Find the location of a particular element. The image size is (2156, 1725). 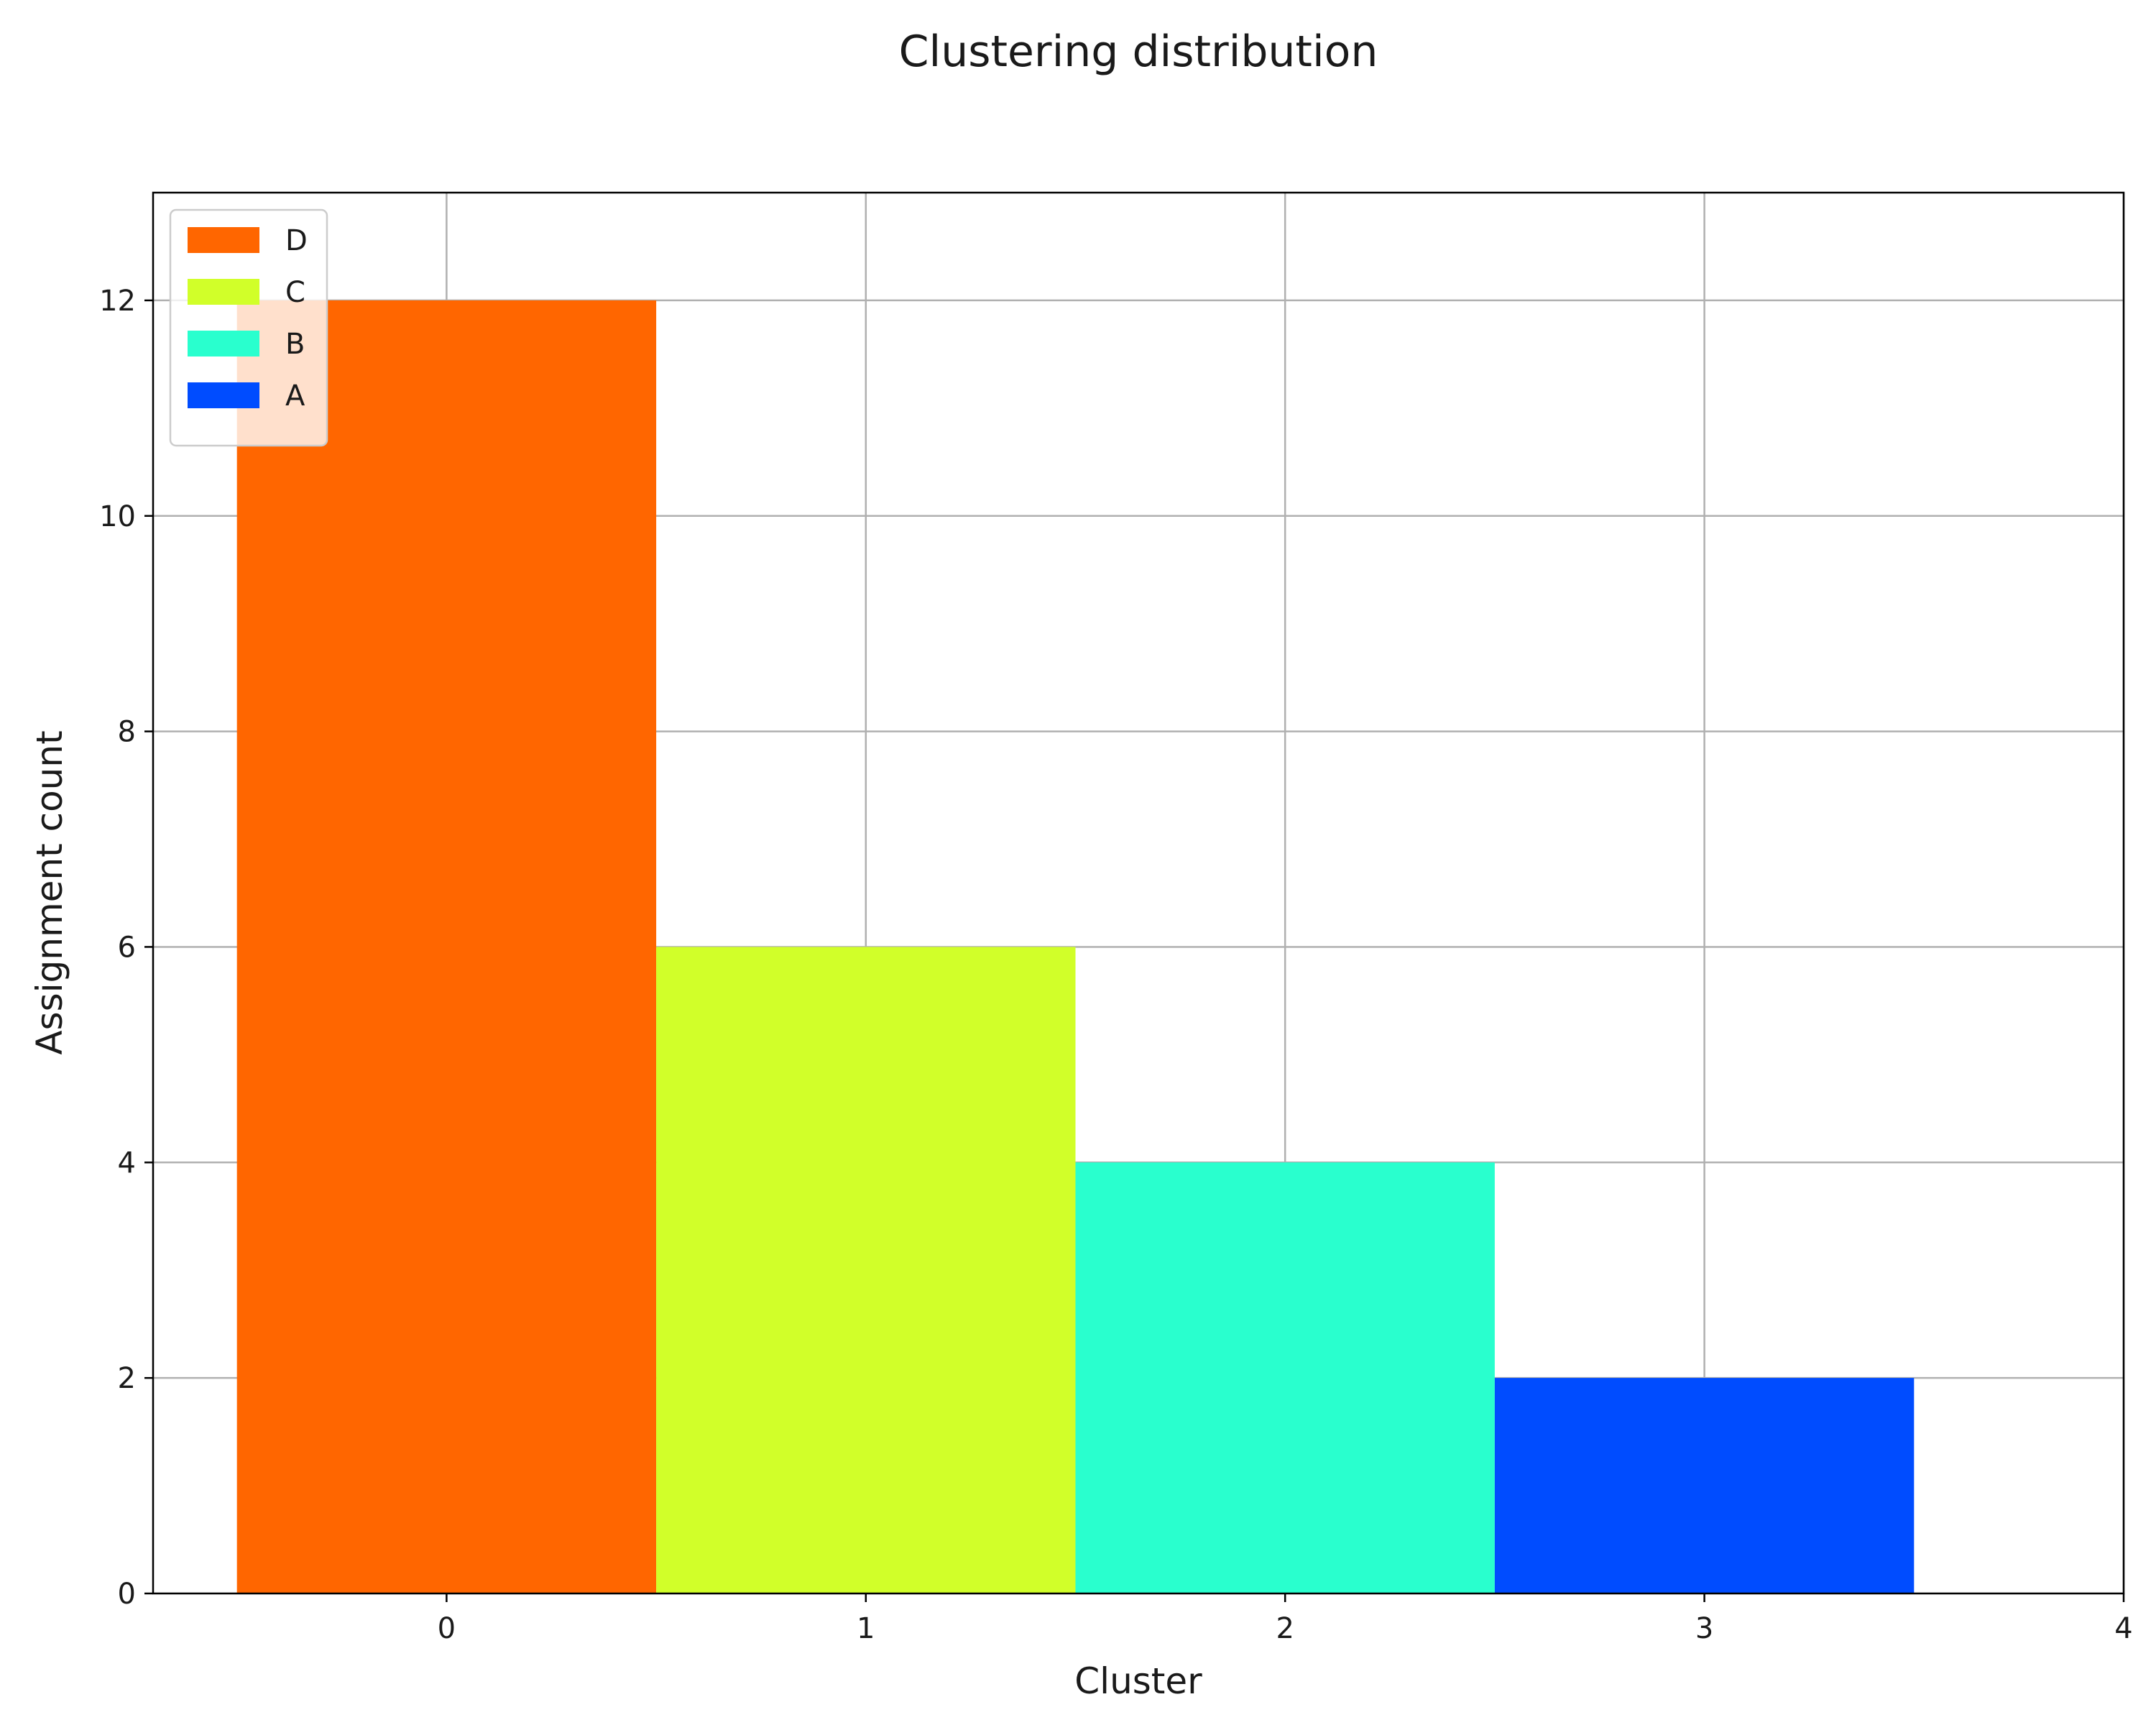

x-tick-label: 3 is located at coordinates (1704, 1628).